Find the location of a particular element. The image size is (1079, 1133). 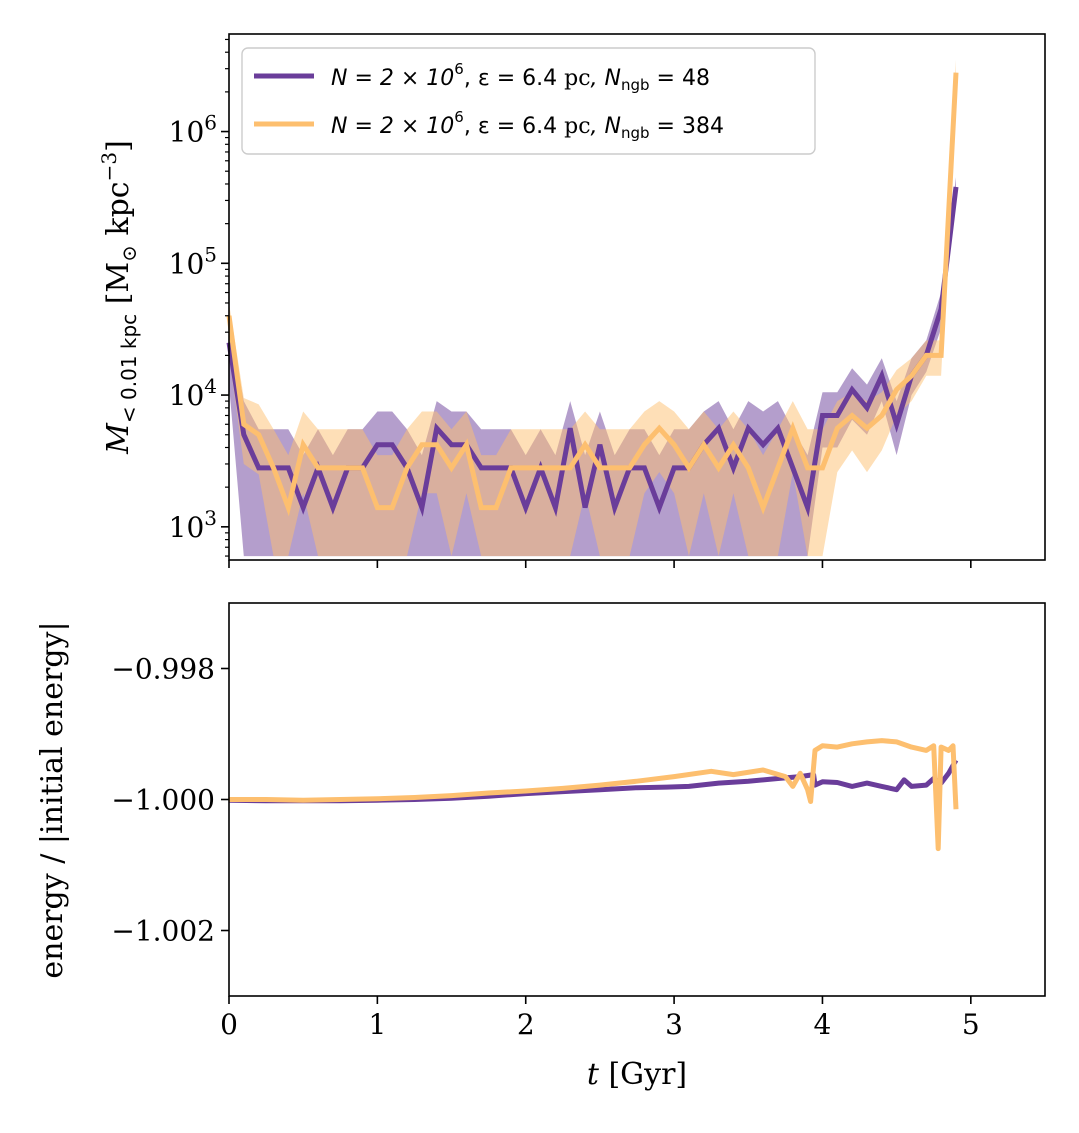

density-y-tick-label: 10⁵ is located at coordinates (193, 261).